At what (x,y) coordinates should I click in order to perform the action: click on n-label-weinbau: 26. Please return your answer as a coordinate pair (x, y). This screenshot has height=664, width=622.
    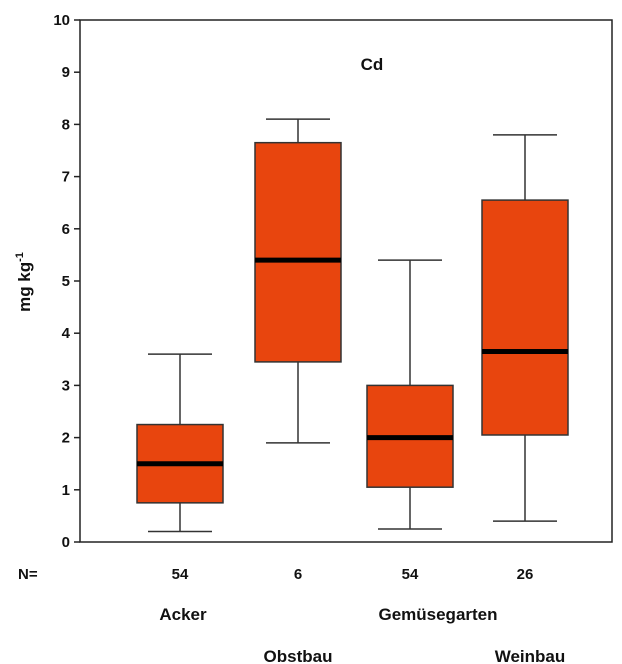
    Looking at the image, I should click on (525, 574).